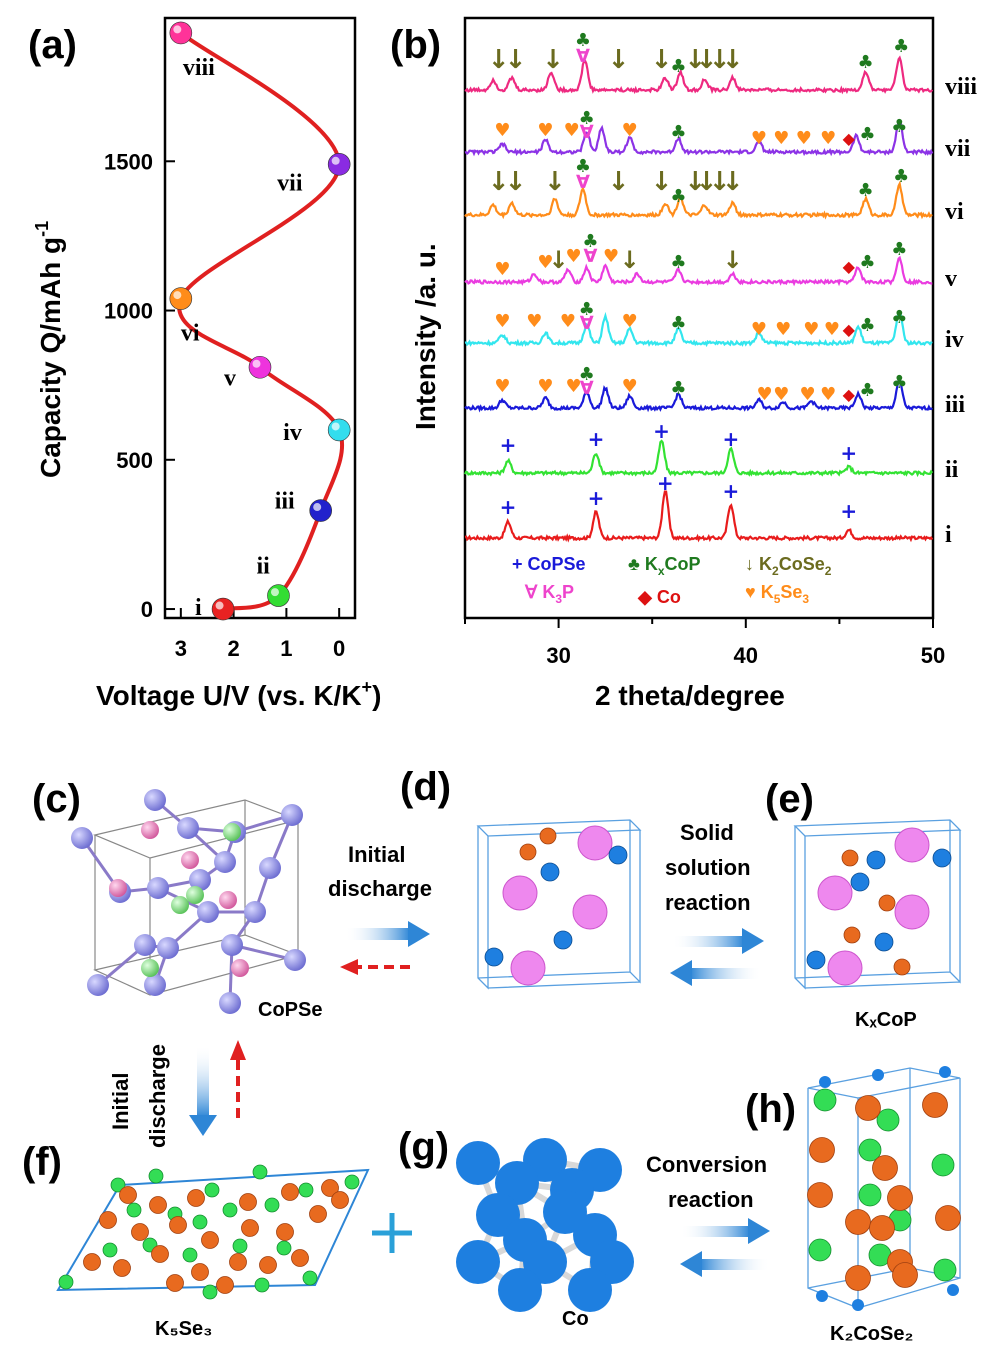 The image size is (1001, 1363). Describe the element at coordinates (886, 1020) in the screenshot. I see `caption-kxcop: KₓCoP` at that location.